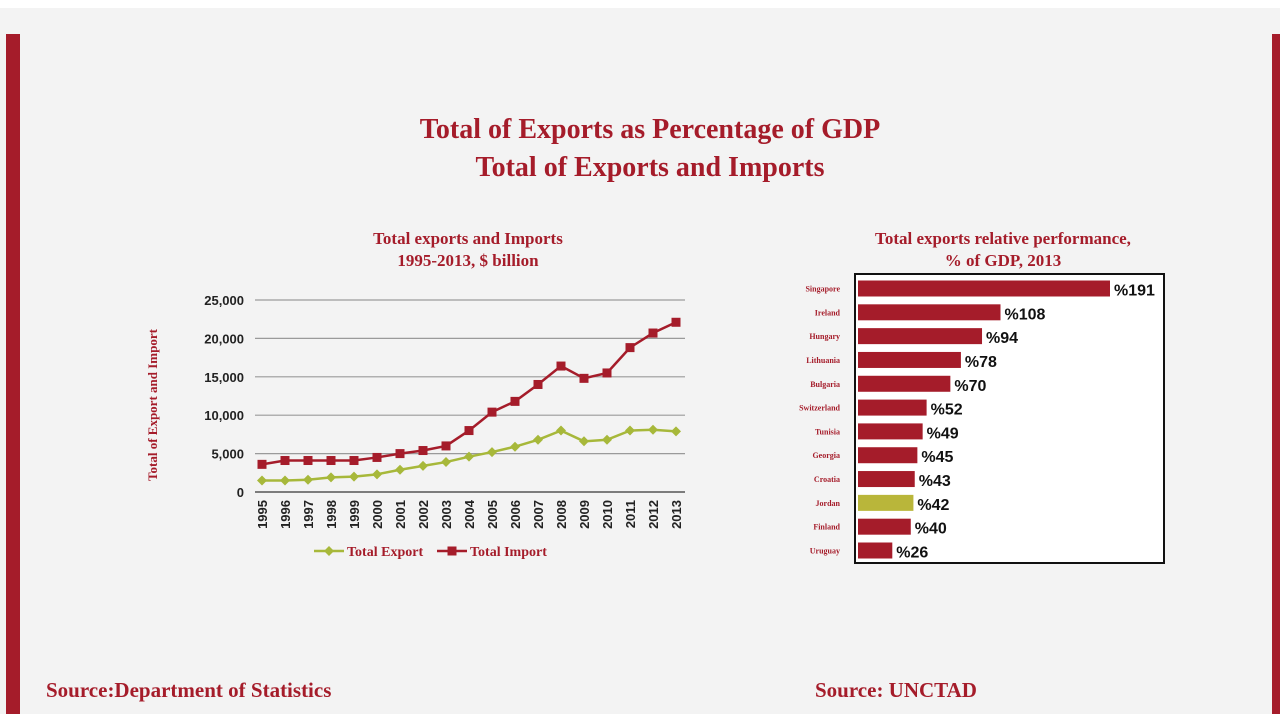  I want to click on bar-category-label: Bulgaria, so click(825, 384).